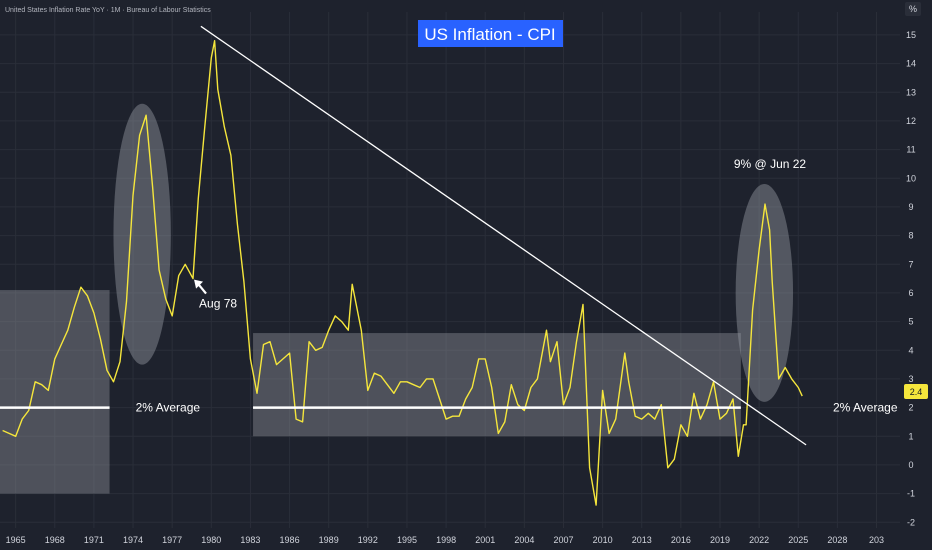 This screenshot has width=932, height=550. I want to click on aug78-label: Aug 78, so click(218, 304).